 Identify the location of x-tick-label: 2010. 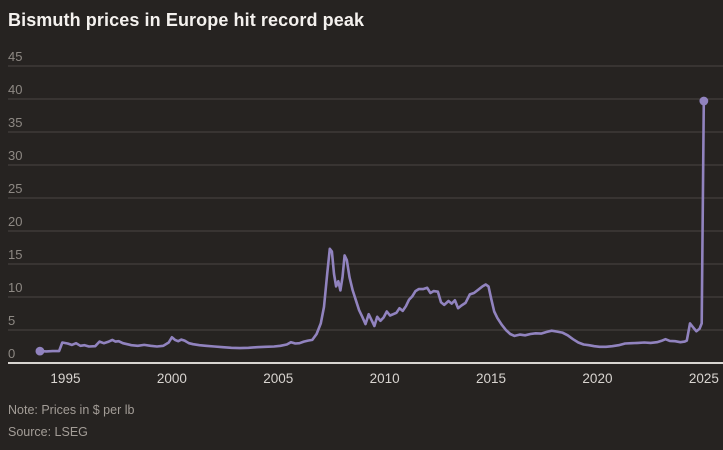
(385, 378).